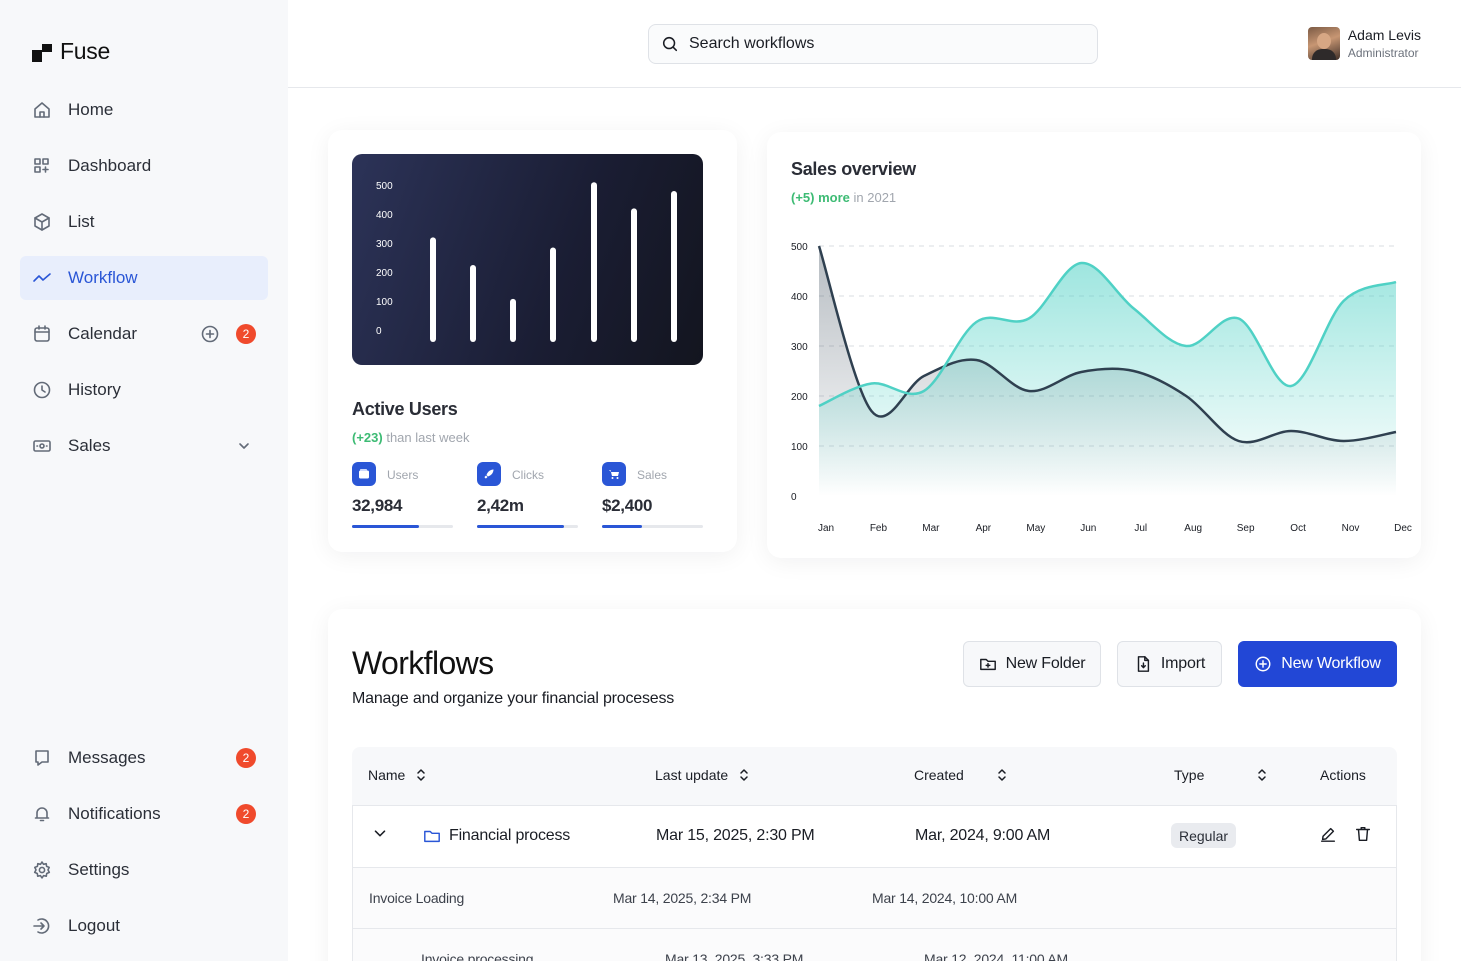 Image resolution: width=1461 pixels, height=961 pixels. I want to click on subrow-name: Invoice Loading, so click(417, 898).